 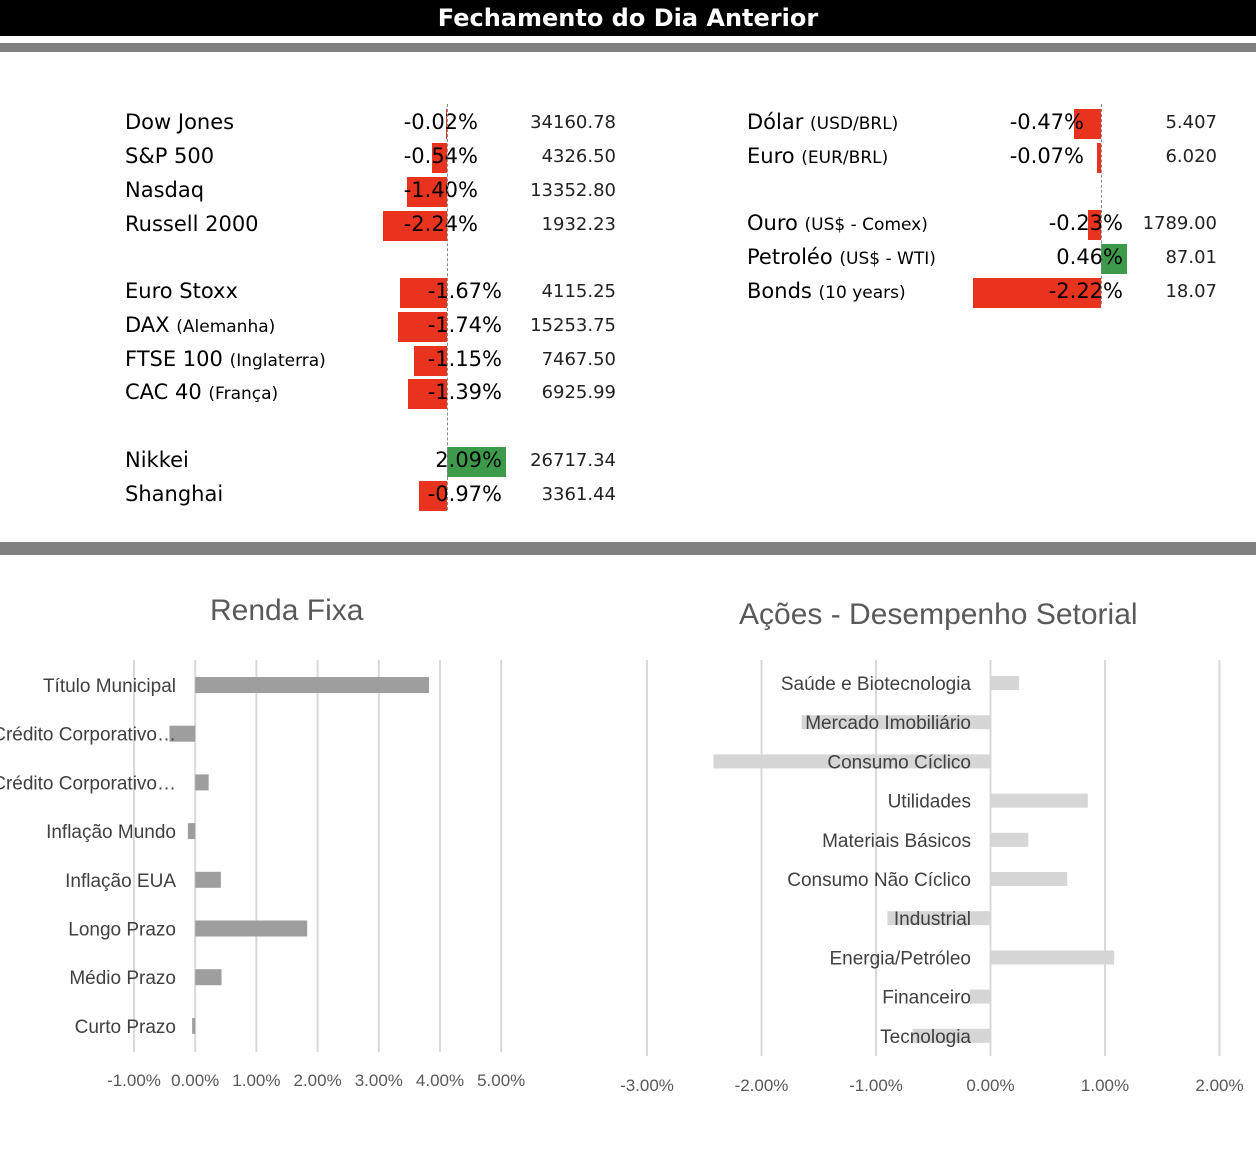 I want to click on market-value: 15253.75, so click(x=573, y=325).